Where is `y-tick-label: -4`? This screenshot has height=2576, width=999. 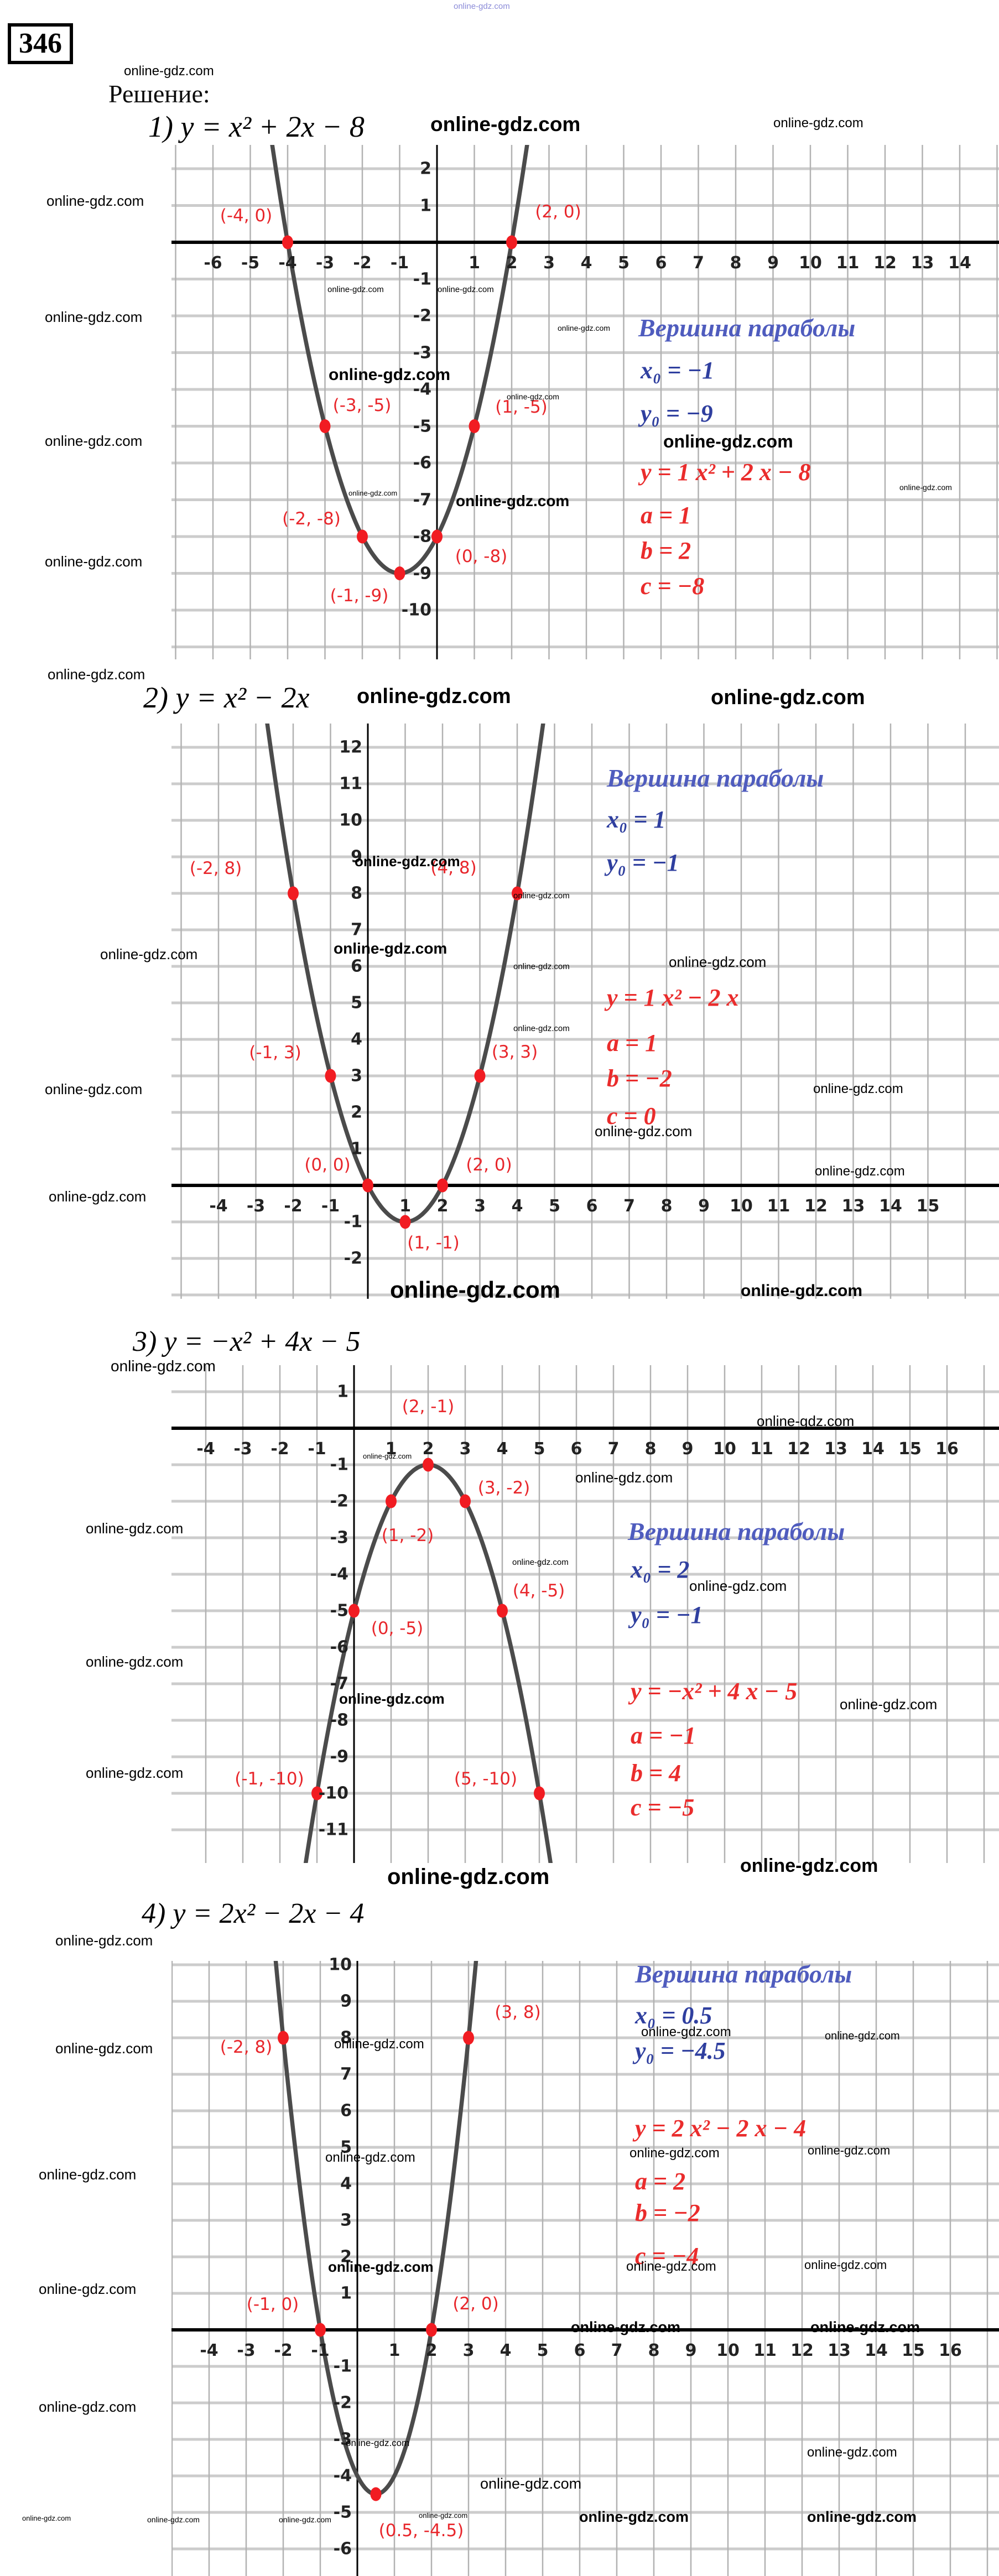
y-tick-label: -4 is located at coordinates (342, 2476).